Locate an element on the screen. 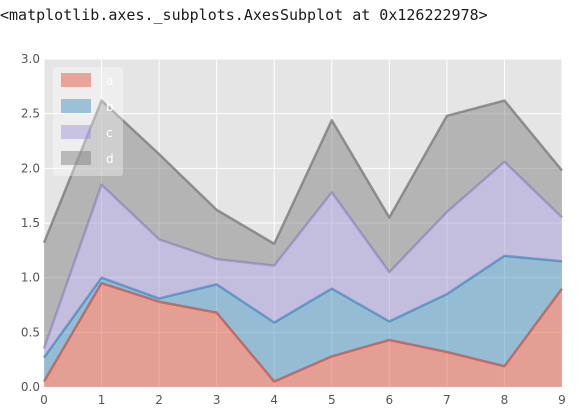 This screenshot has height=416, width=583. legend-swatch-b is located at coordinates (76, 106).